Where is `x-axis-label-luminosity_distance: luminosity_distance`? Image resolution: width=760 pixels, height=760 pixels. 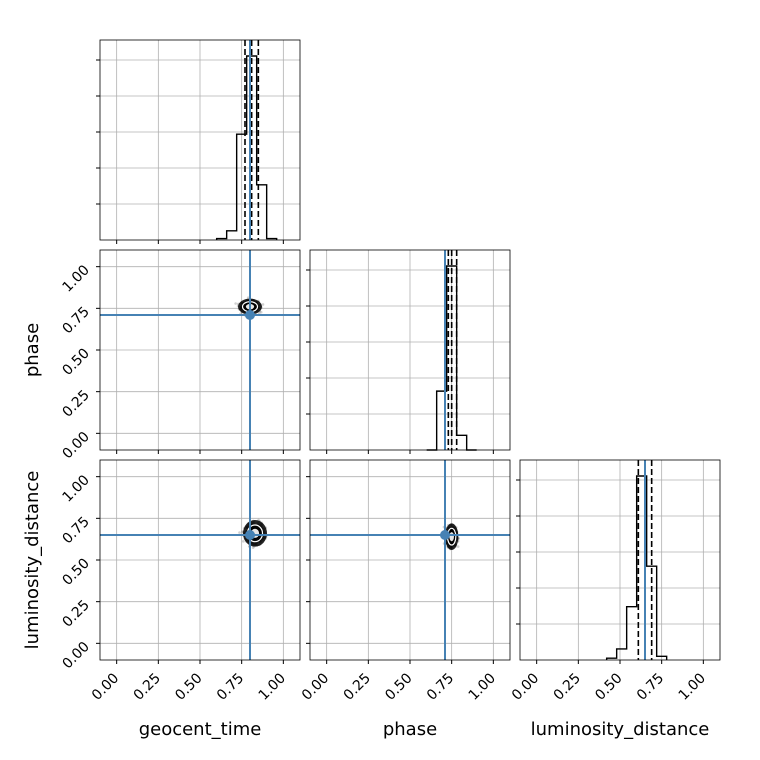 x-axis-label-luminosity_distance: luminosity_distance is located at coordinates (620, 729).